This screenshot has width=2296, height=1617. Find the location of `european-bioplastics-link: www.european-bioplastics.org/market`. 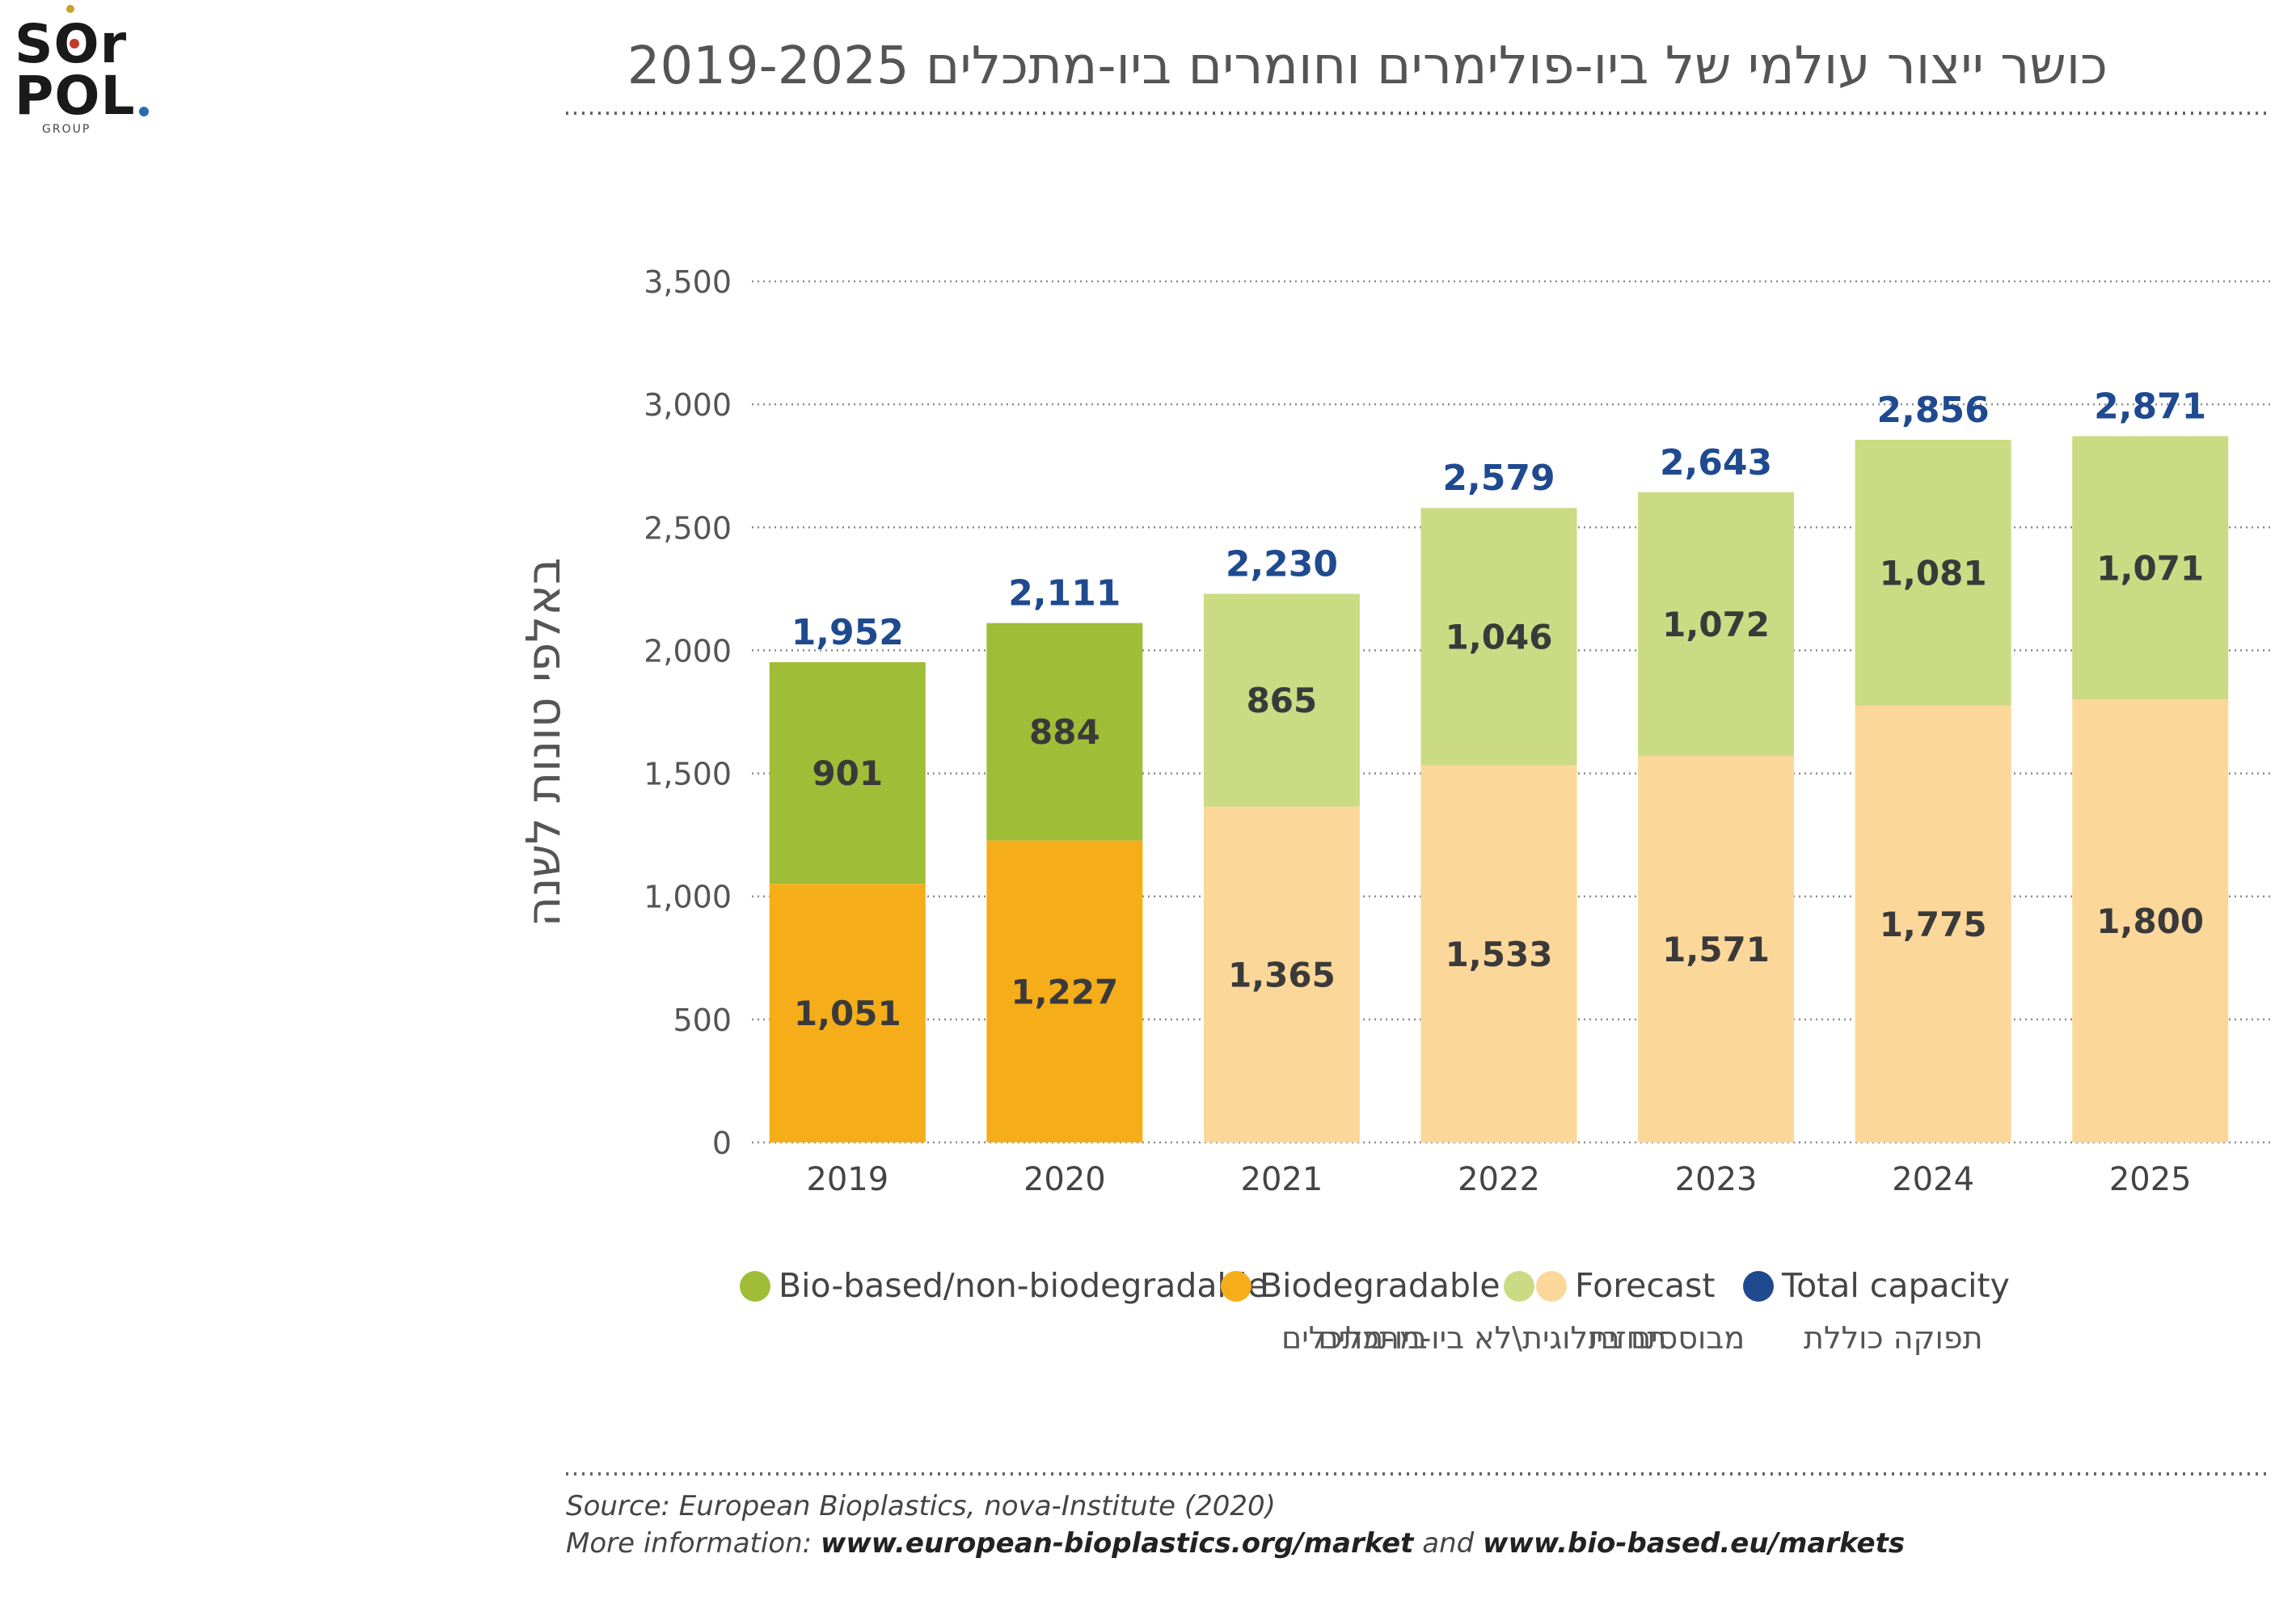

european-bioplastics-link: www.european-bioplastics.org/market is located at coordinates (1117, 1543).